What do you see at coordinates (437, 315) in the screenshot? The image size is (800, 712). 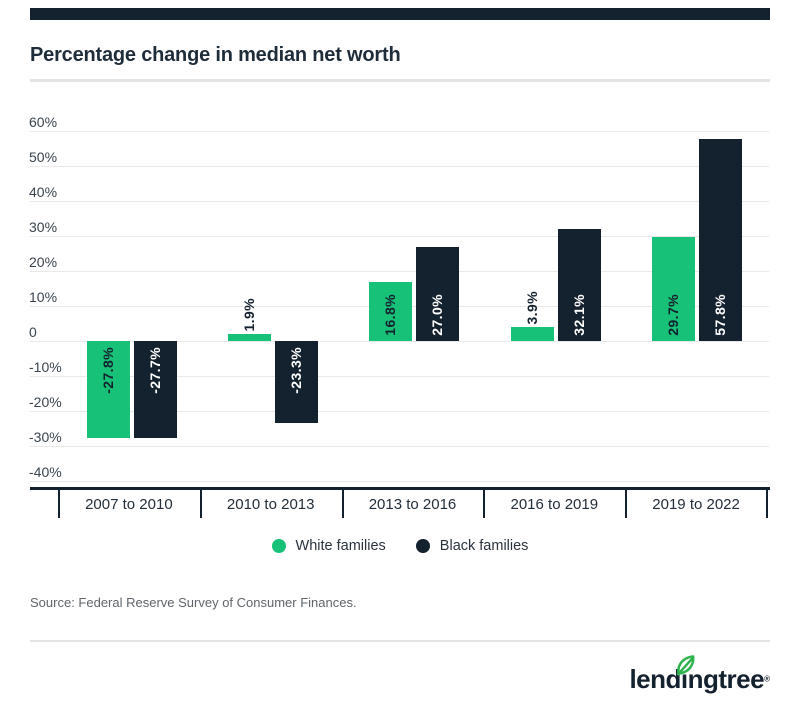 I see `bar-value-label: 27.0%` at bounding box center [437, 315].